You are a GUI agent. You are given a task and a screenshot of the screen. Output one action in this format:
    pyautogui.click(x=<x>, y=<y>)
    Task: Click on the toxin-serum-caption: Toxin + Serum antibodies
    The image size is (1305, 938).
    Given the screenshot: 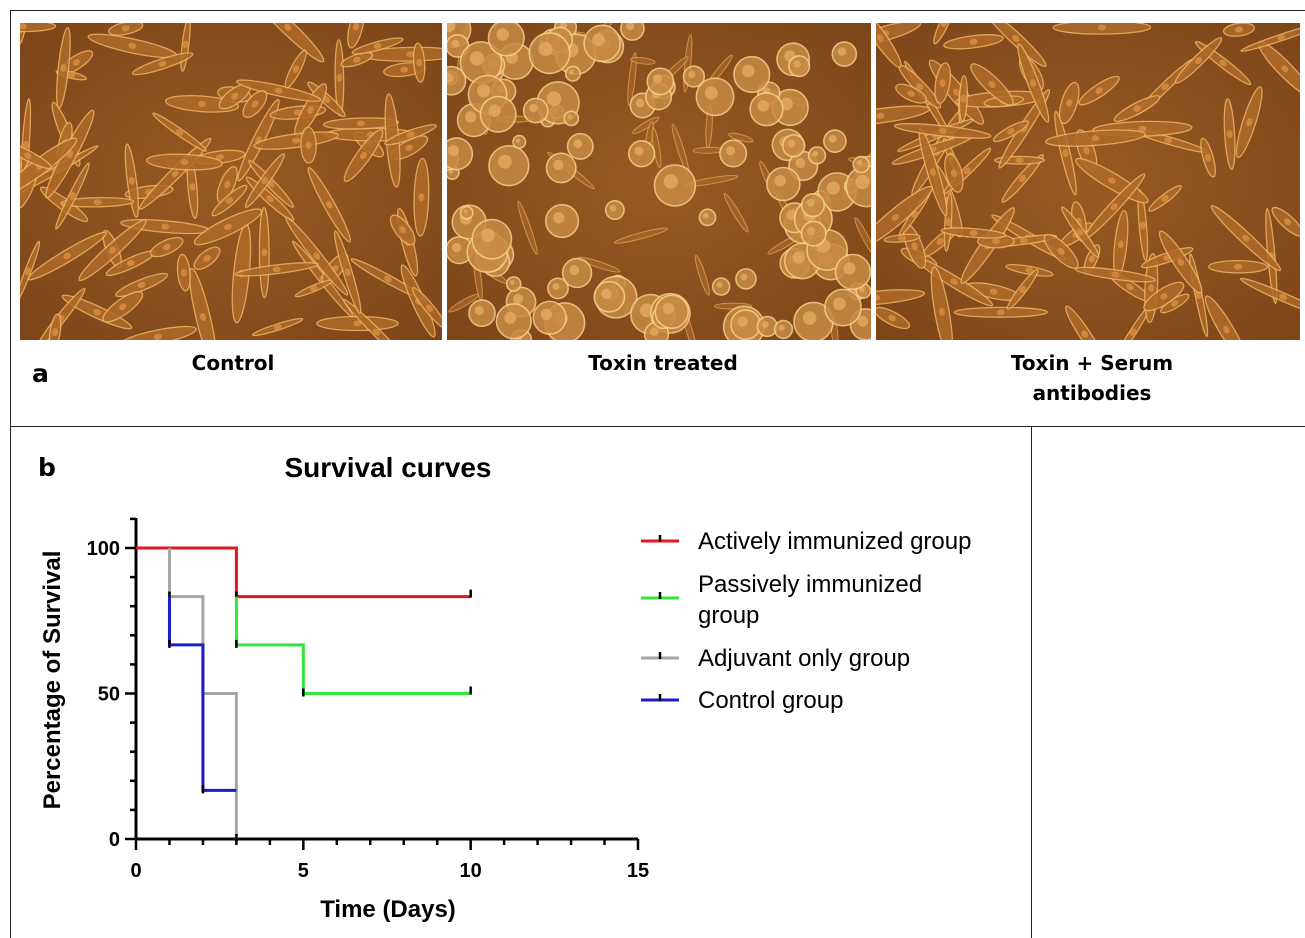 What is the action you would take?
    pyautogui.click(x=1092, y=378)
    